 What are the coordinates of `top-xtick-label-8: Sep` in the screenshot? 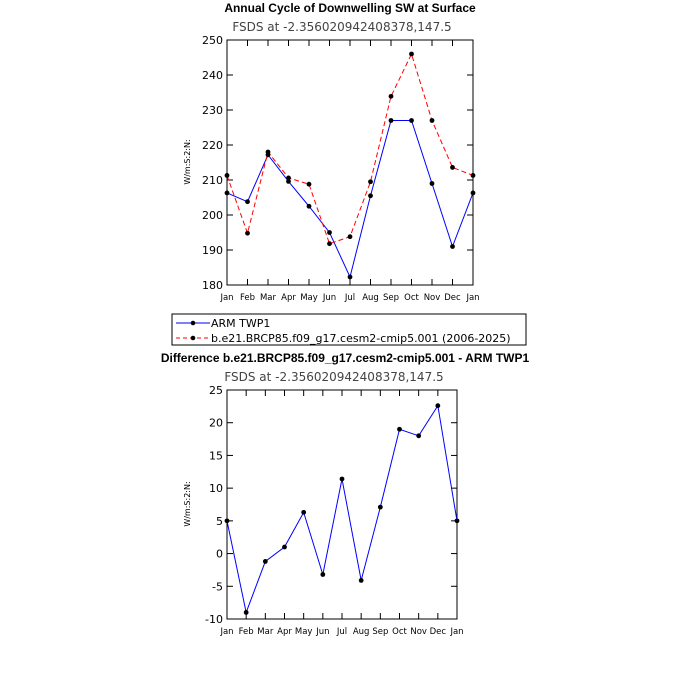 It's located at (391, 298).